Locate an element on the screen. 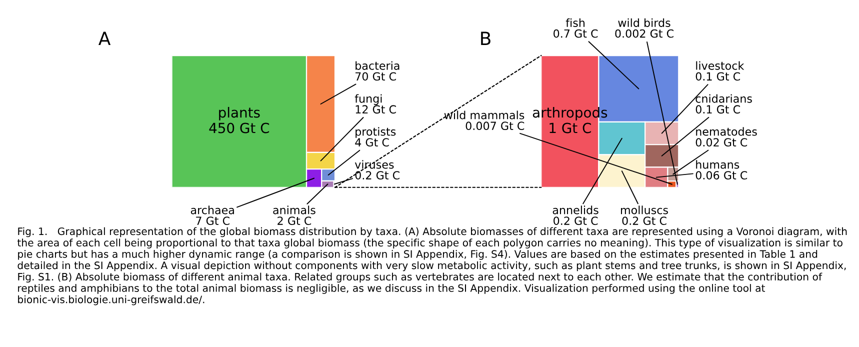 The width and height of the screenshot is (859, 347). data-label: 450 Gt C is located at coordinates (239, 128).